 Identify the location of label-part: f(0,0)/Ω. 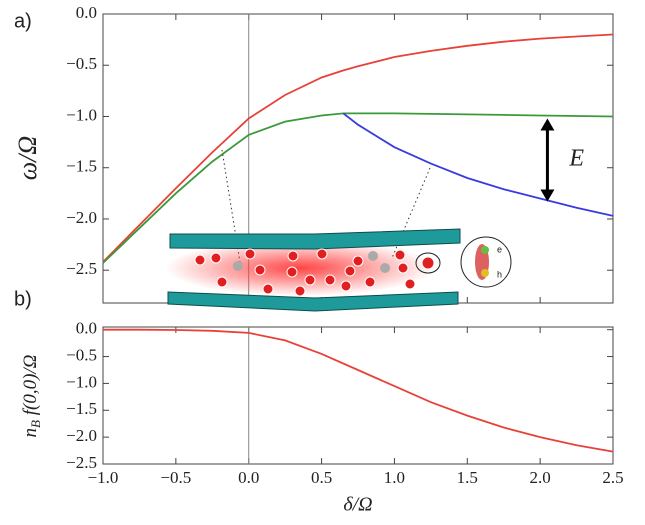
(30, 387).